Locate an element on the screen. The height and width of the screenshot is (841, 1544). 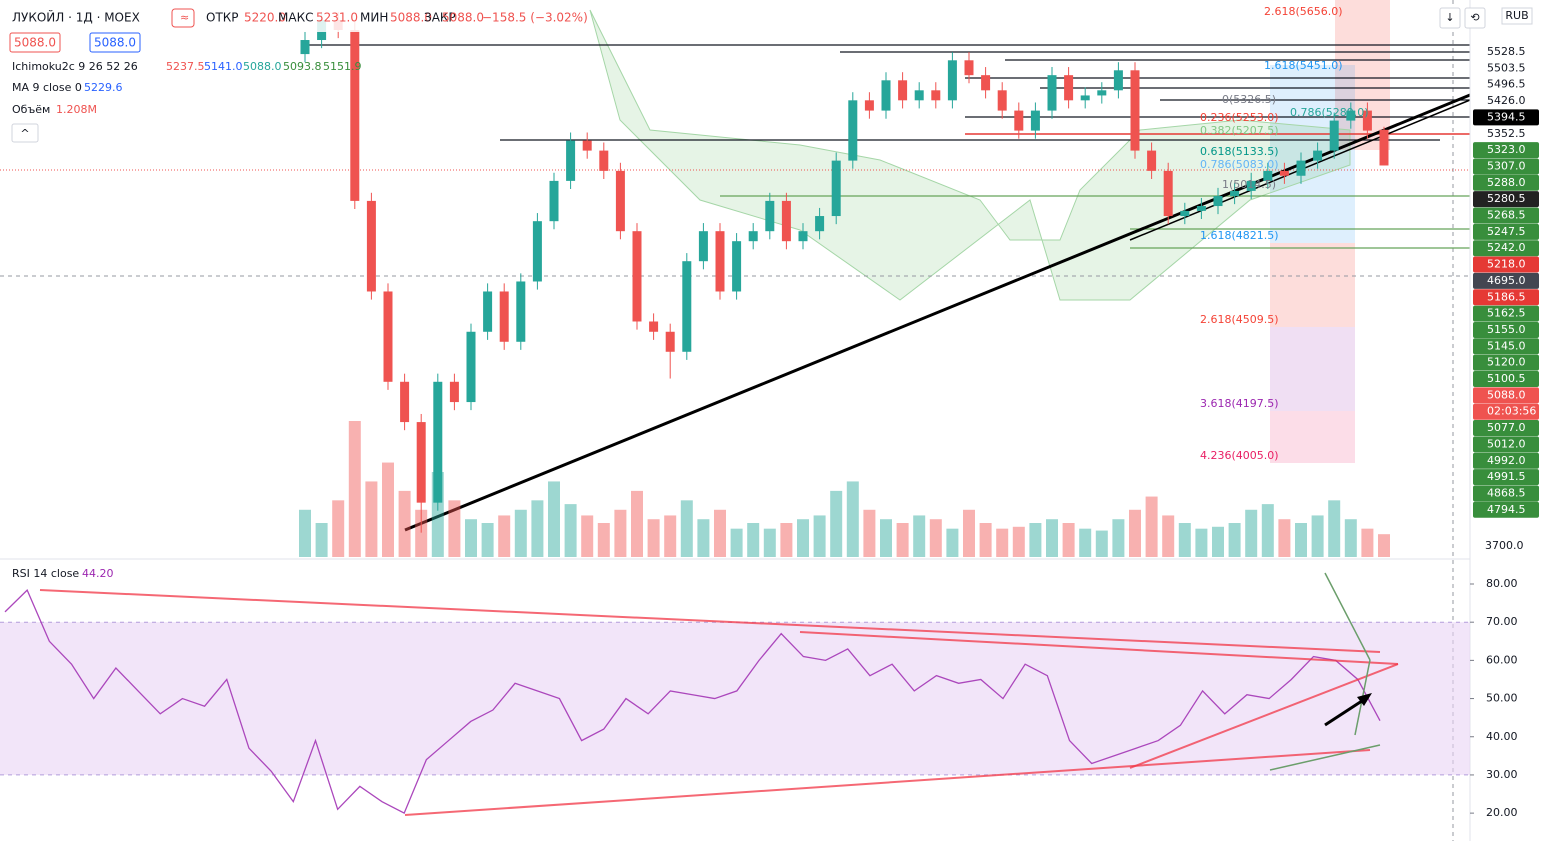
sell-price: 5088.0 is located at coordinates (35, 43).